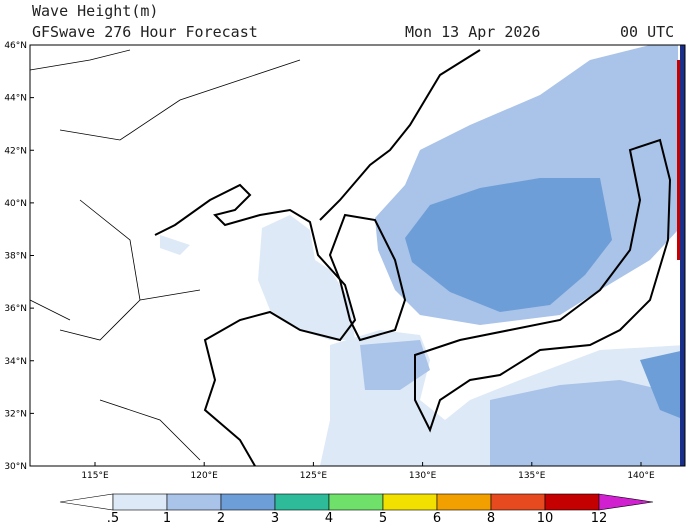 The image size is (700, 525). What do you see at coordinates (205, 476) in the screenshot?
I see `lon-label: 120°E` at bounding box center [205, 476].